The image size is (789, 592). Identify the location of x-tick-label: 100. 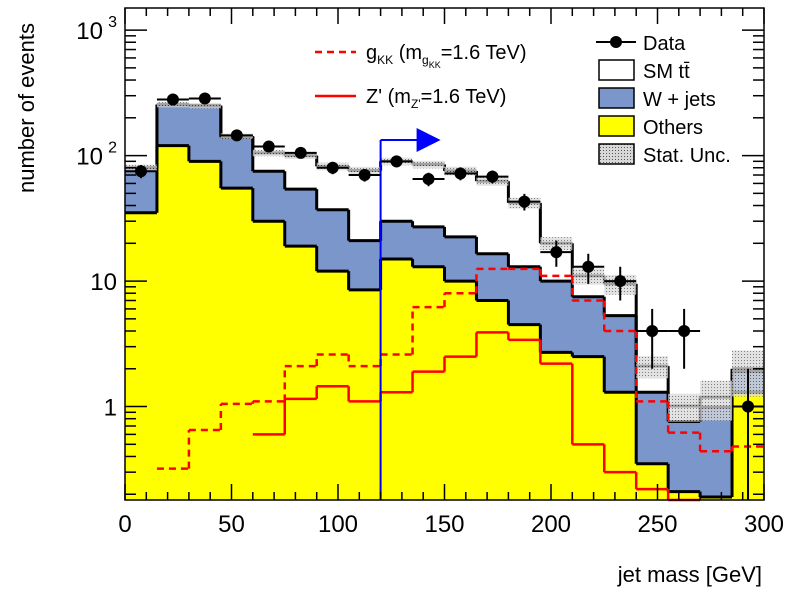
(338, 524).